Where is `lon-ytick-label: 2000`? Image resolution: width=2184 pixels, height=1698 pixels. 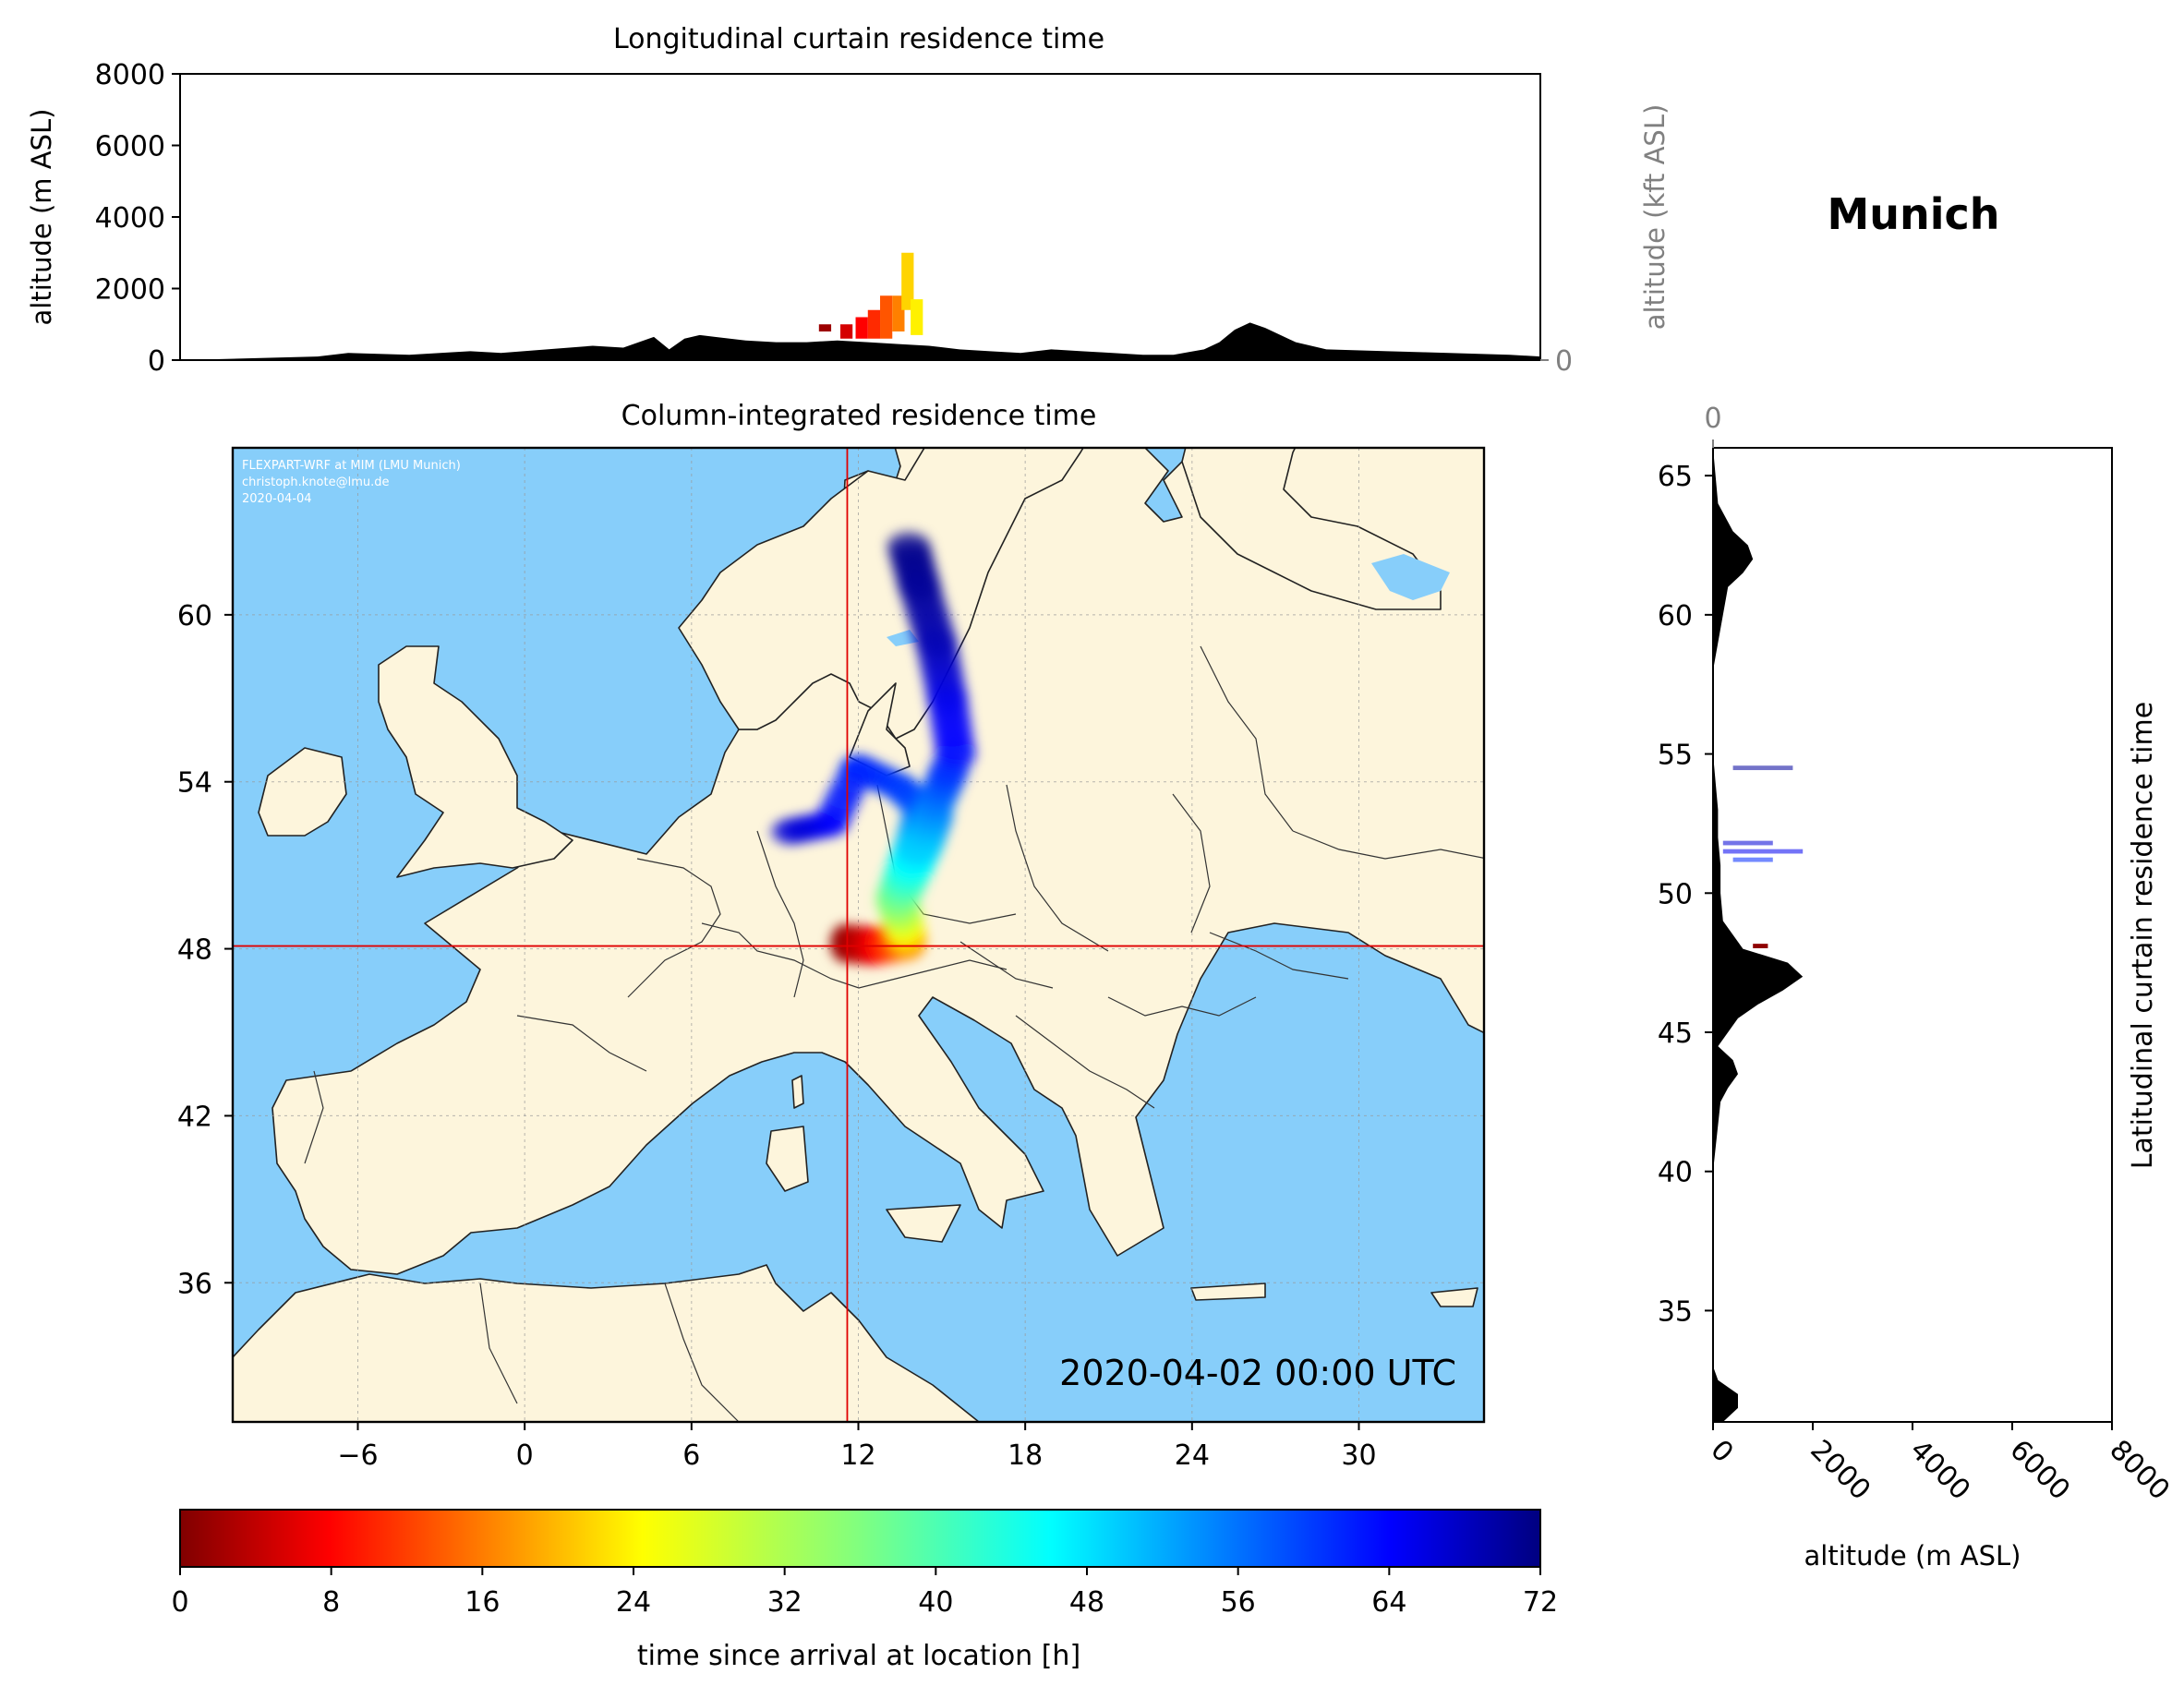
lon-ytick-label: 2000 is located at coordinates (130, 290).